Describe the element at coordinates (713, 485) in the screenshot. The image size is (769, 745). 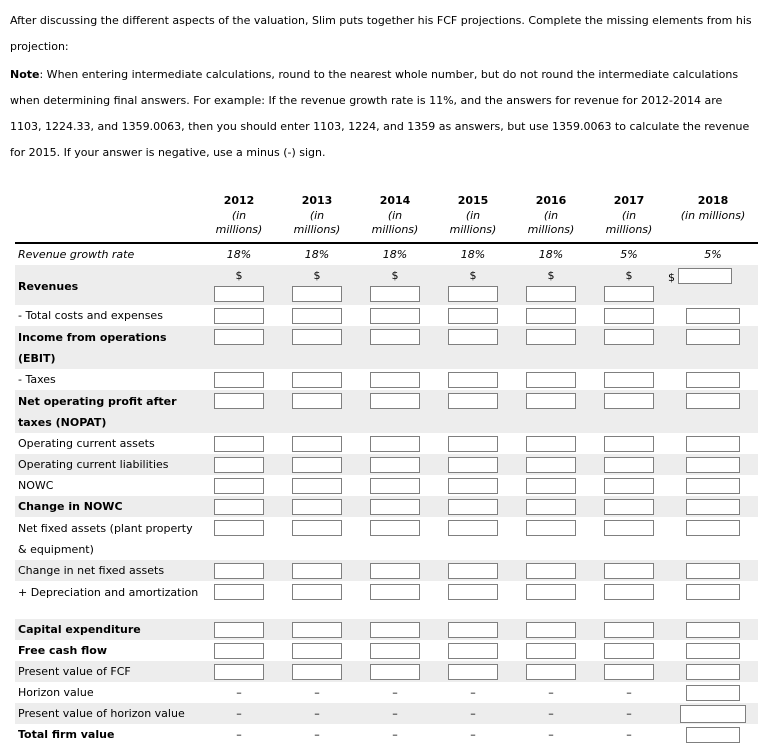
I see `input-nowc-2018` at that location.